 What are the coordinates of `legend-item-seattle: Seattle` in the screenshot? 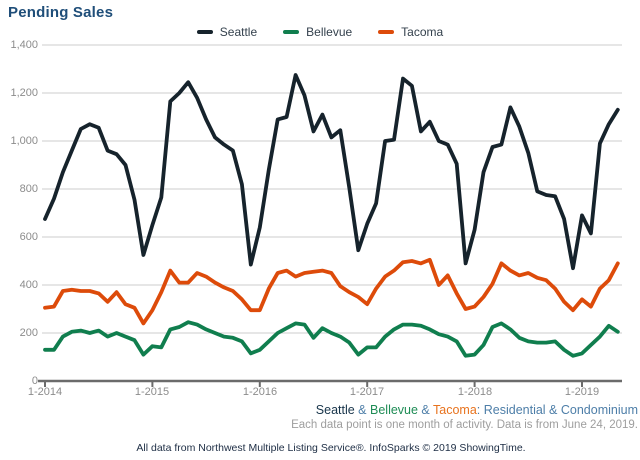 It's located at (227, 32).